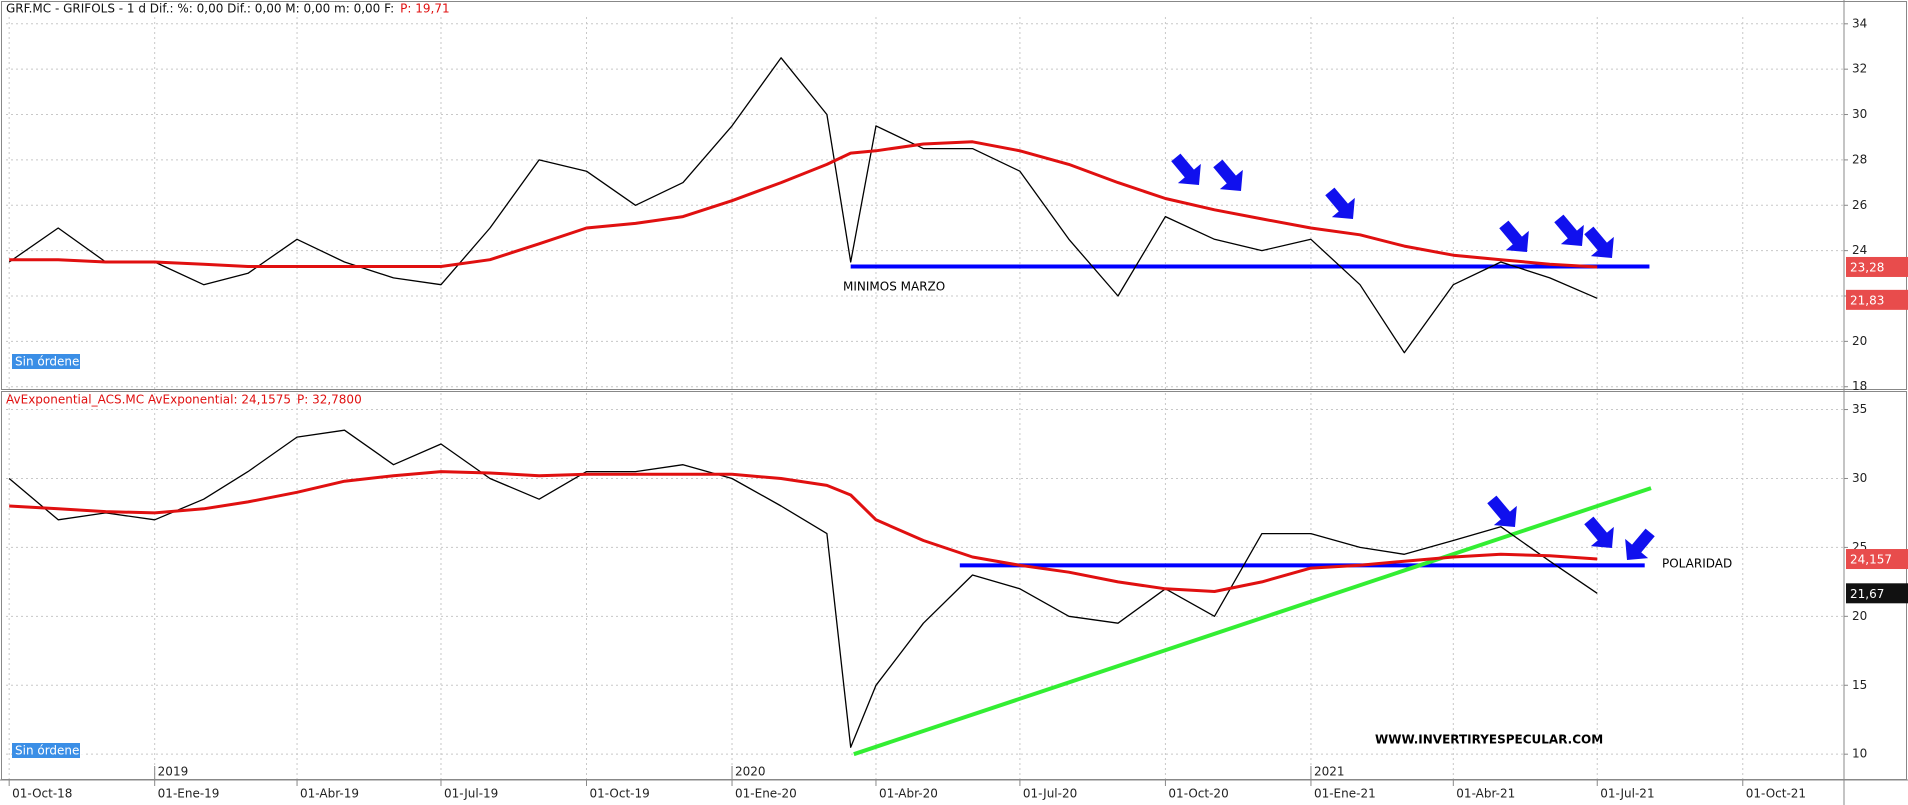  What do you see at coordinates (173, 772) in the screenshot?
I see `year-label: 2019` at bounding box center [173, 772].